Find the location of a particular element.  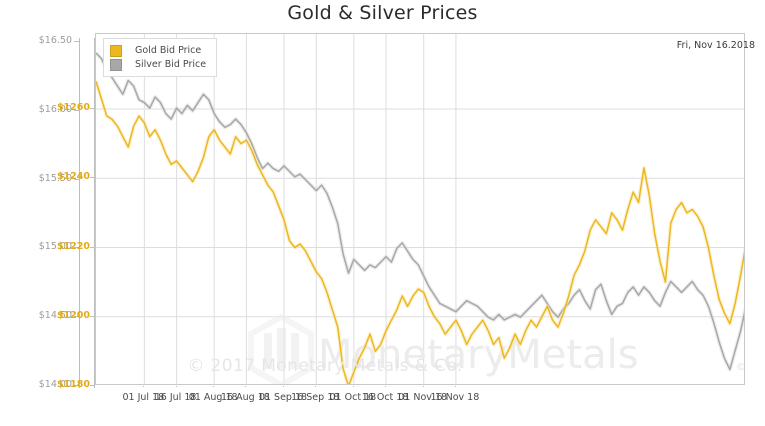

chart-legend: Gold Bid Price Silver Bid Price is located at coordinates (160, 57).